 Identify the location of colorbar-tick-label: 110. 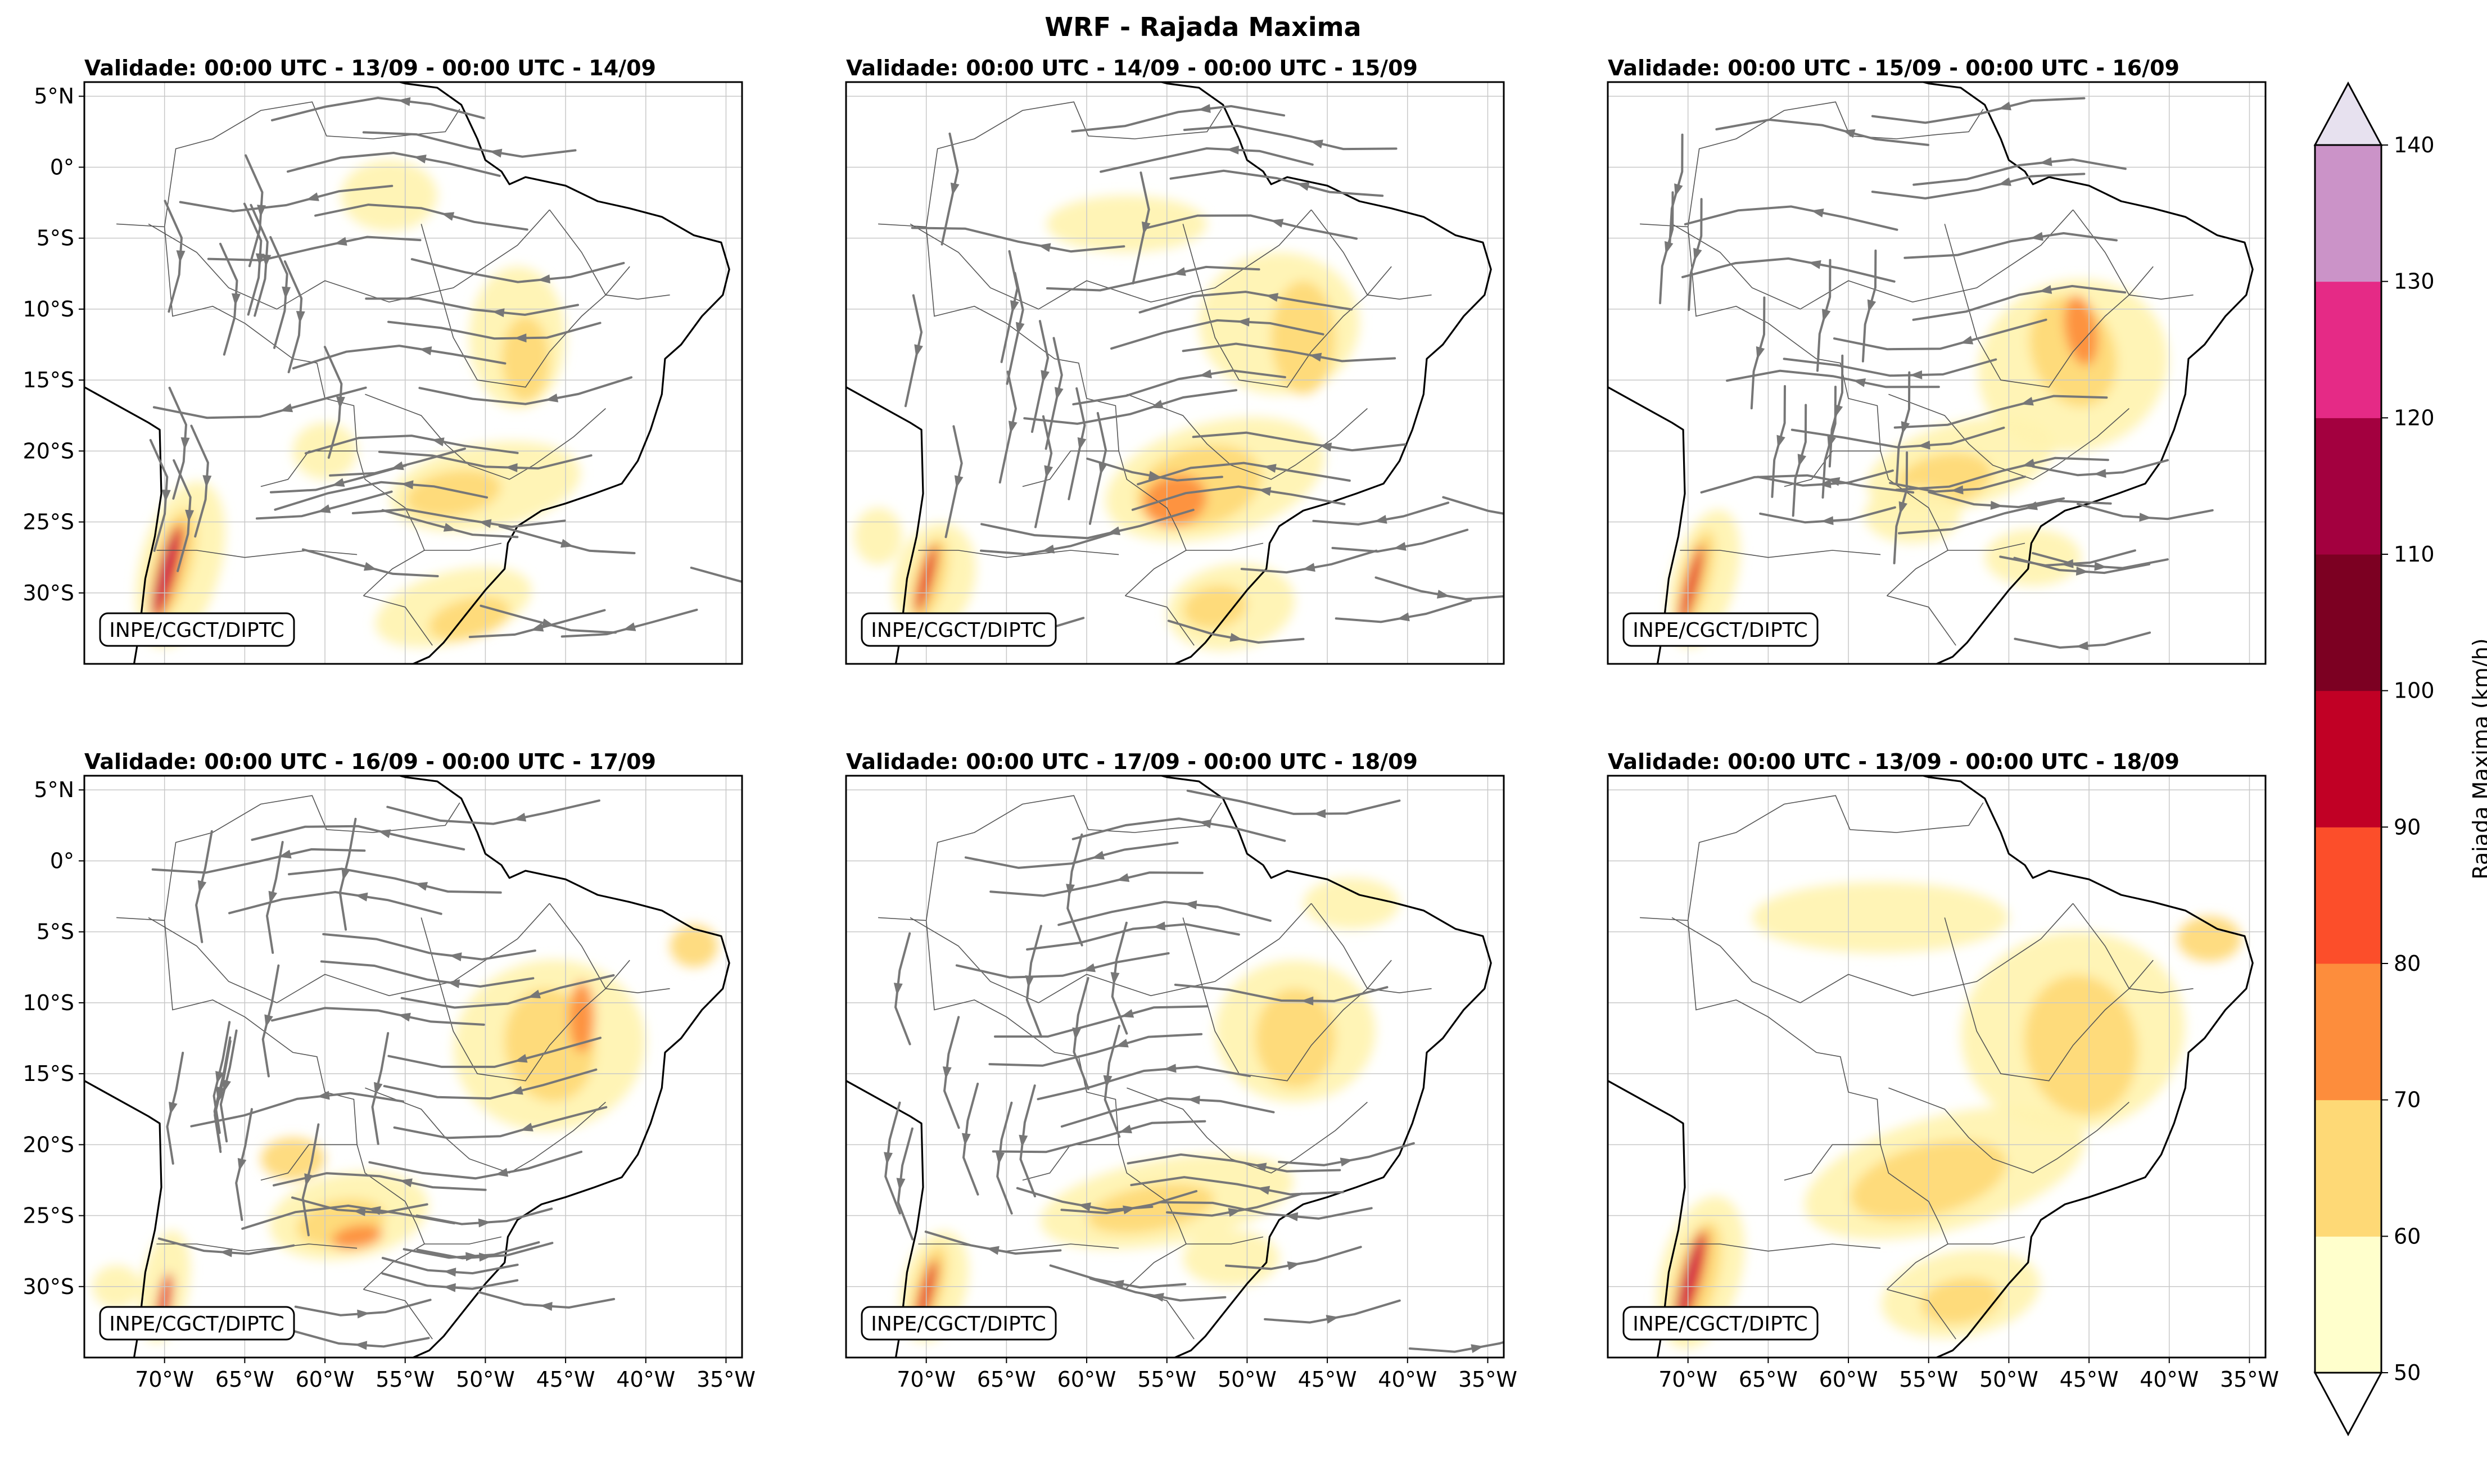
(2414, 554).